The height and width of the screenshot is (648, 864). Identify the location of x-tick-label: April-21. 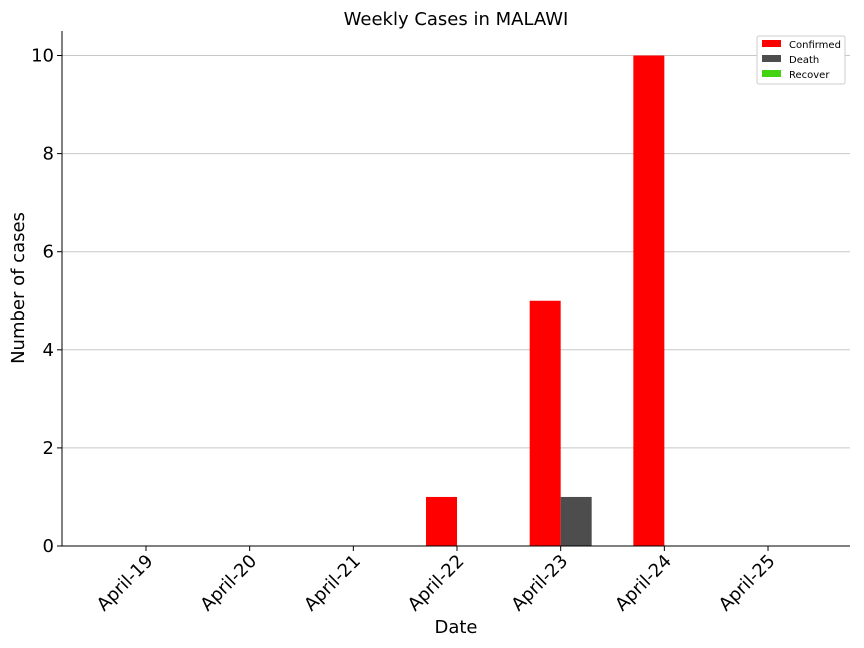
(332, 583).